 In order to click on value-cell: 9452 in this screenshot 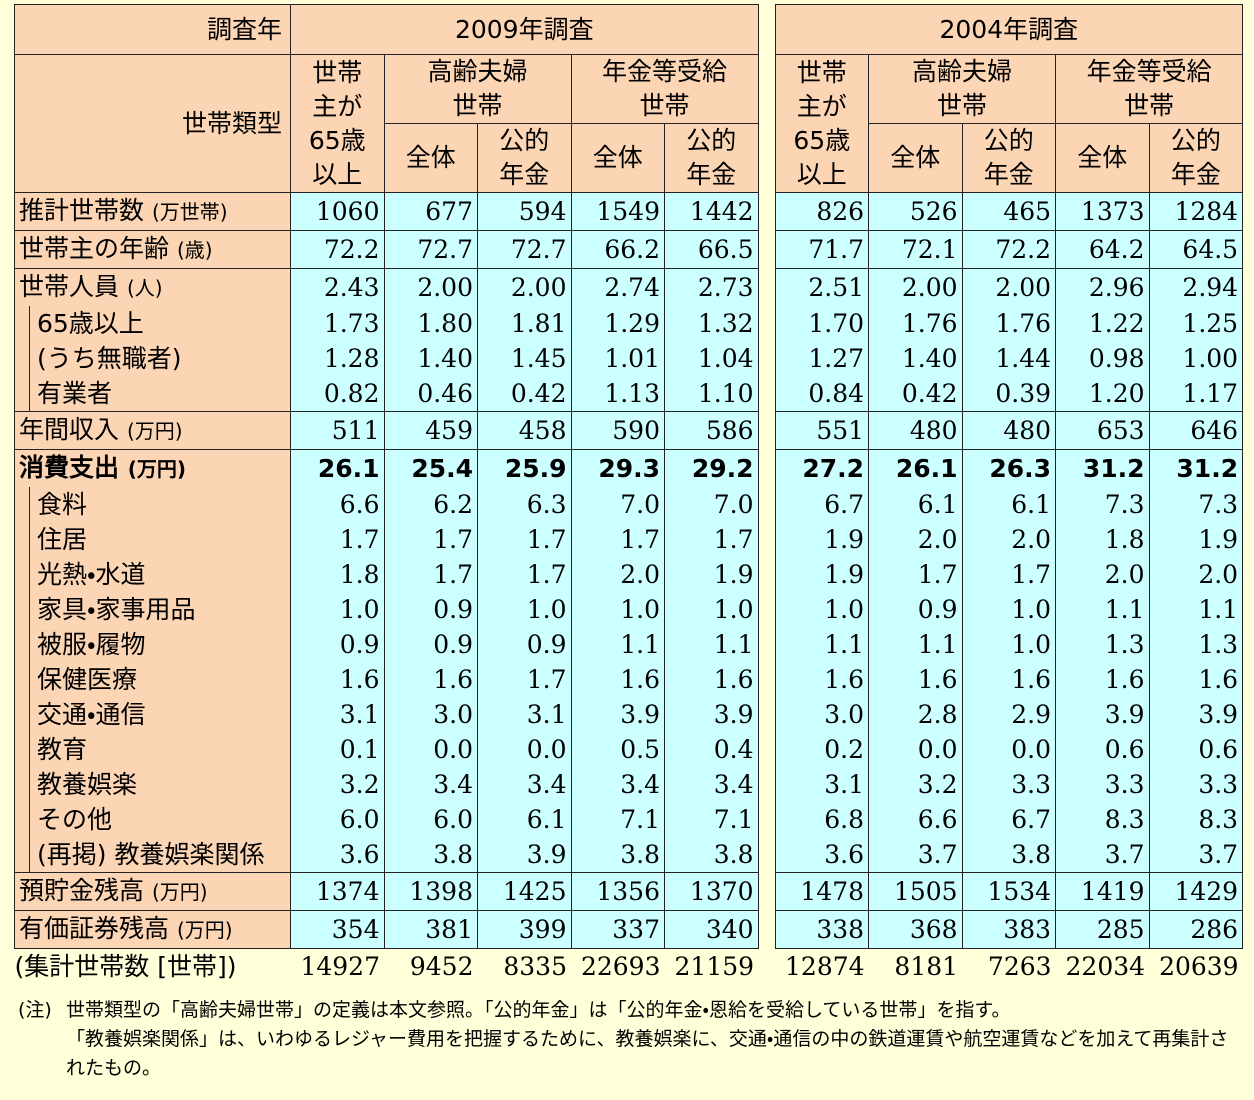, I will do `click(441, 966)`.